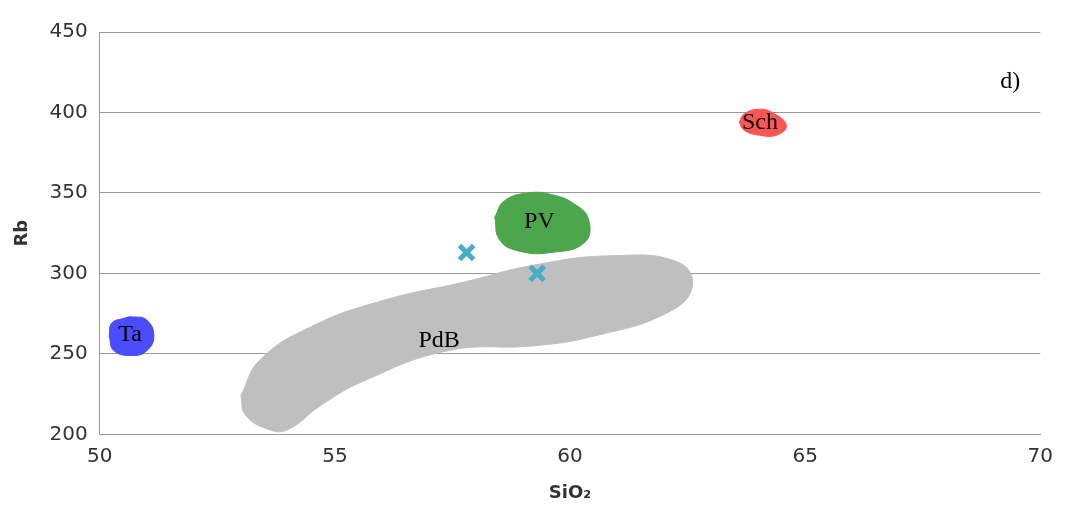 The height and width of the screenshot is (519, 1071). I want to click on y-tick-label: 400, so click(68, 110).